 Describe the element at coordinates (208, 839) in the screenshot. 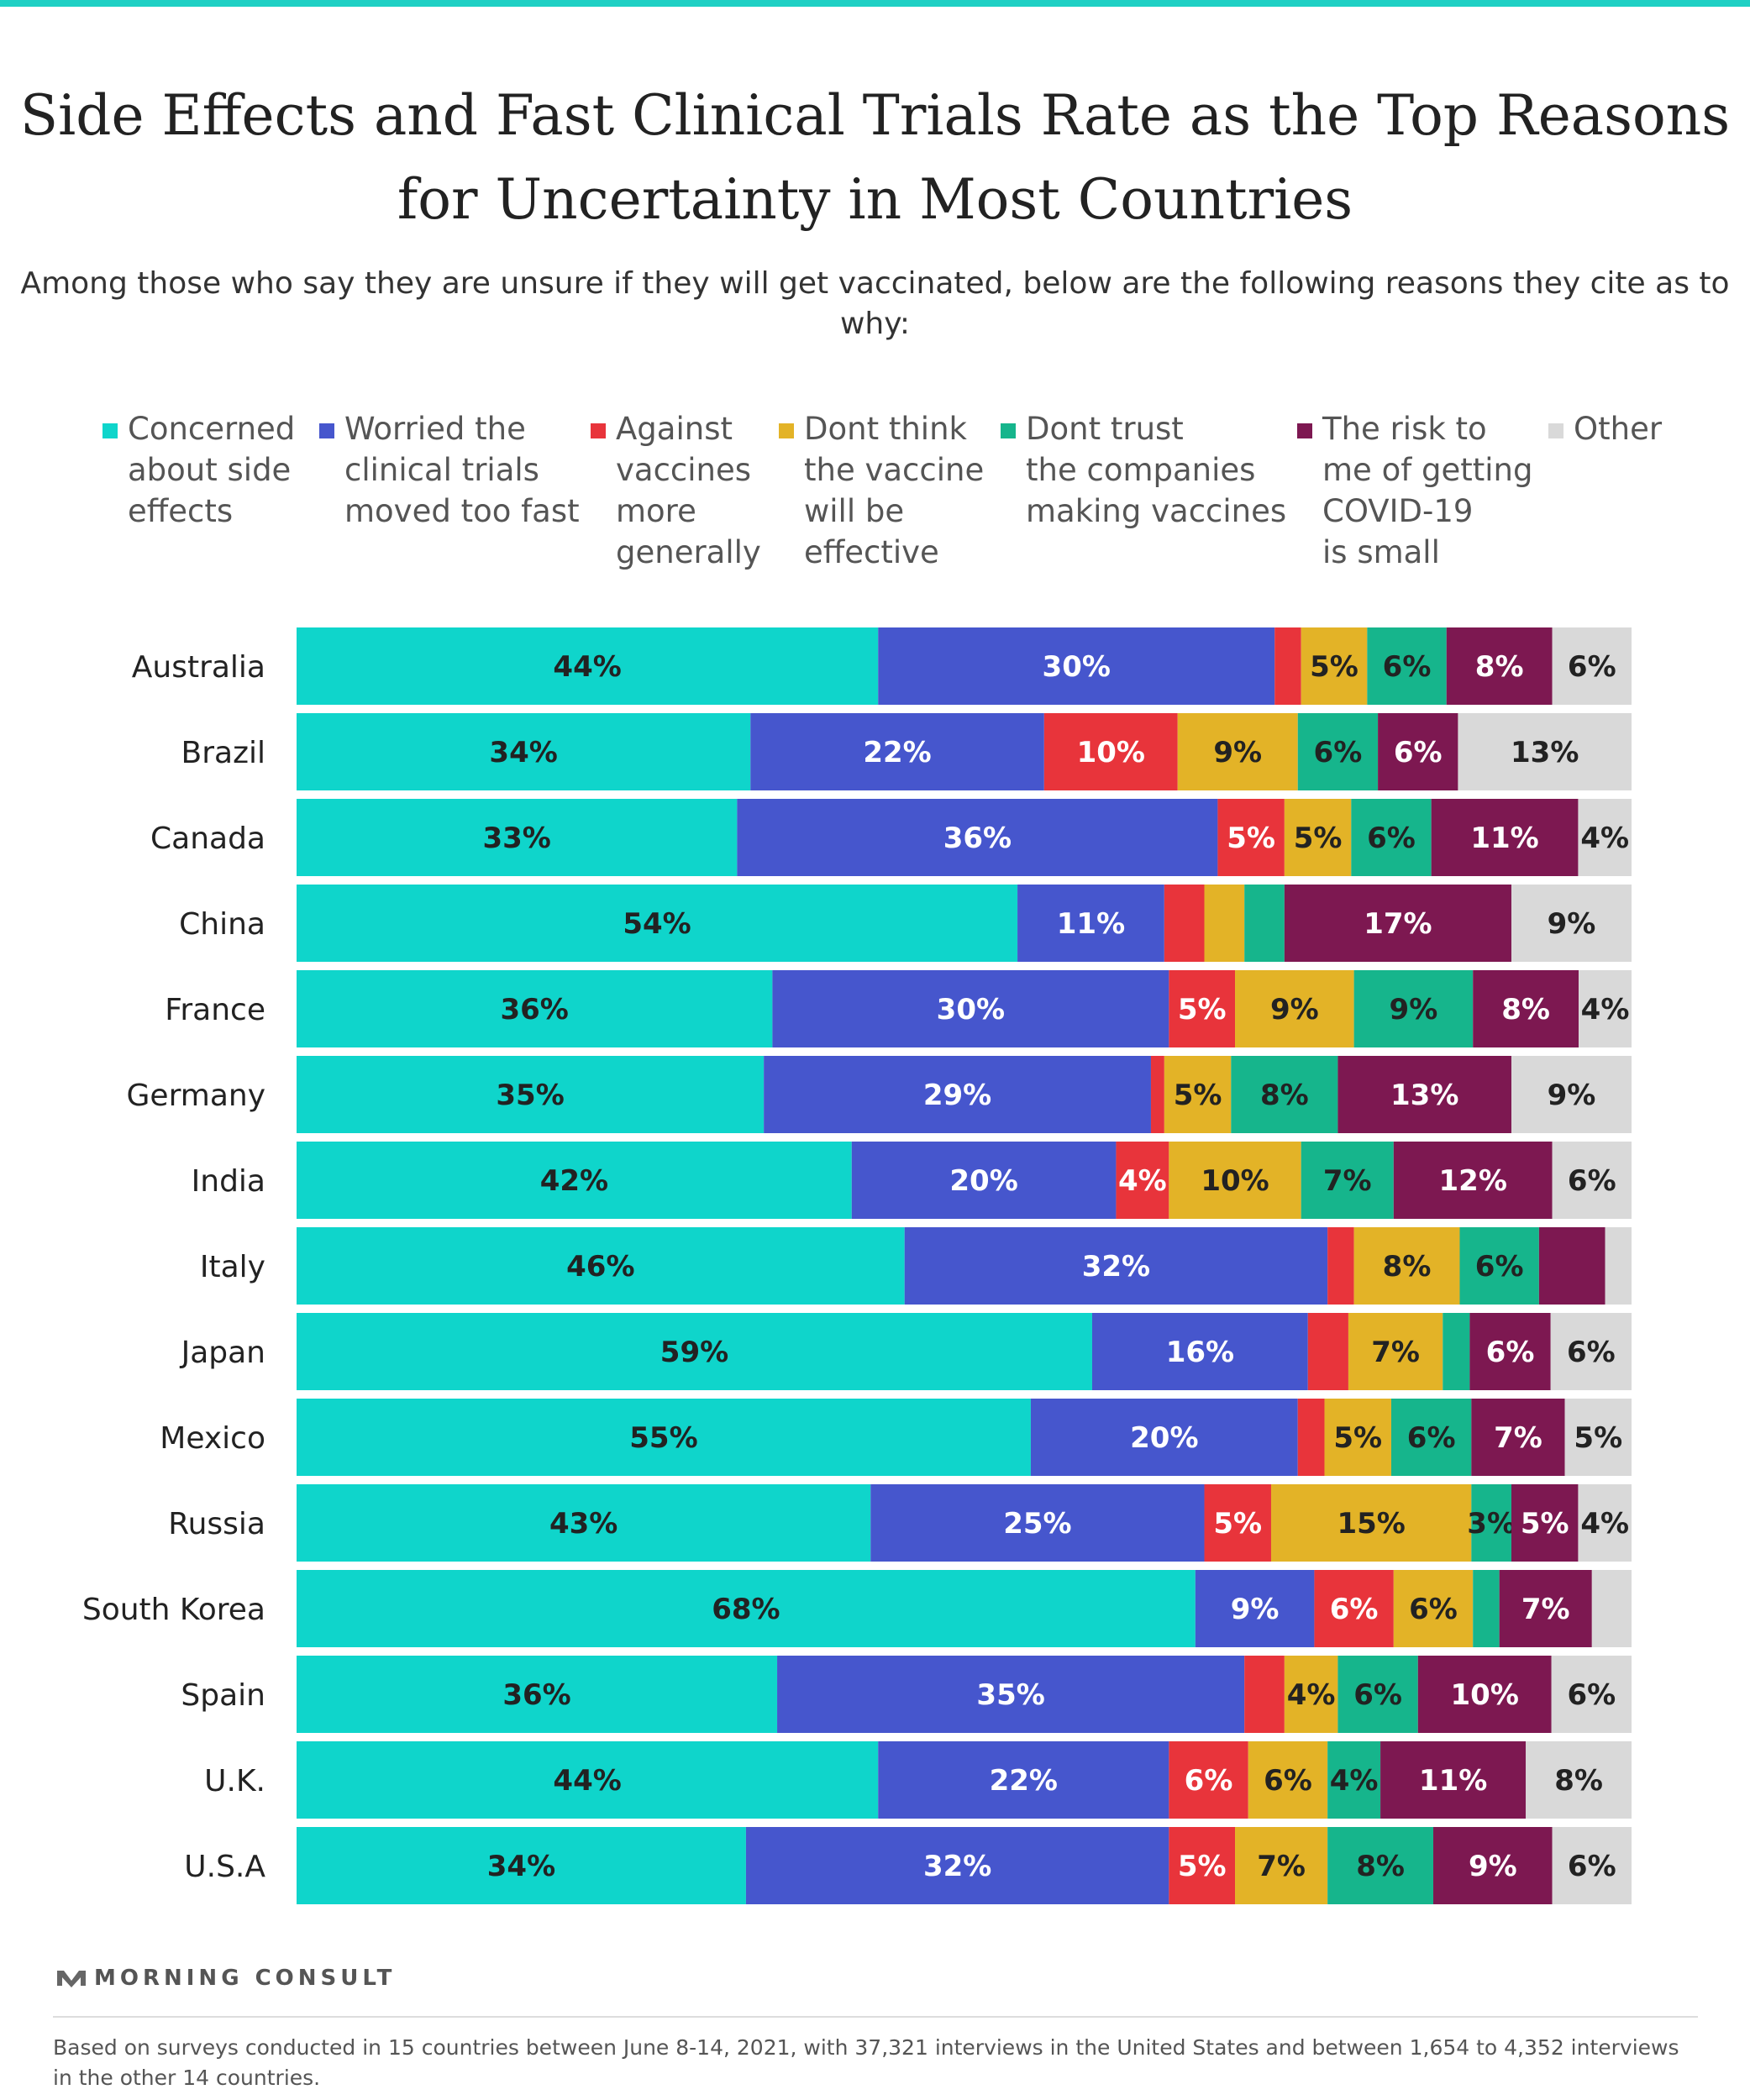

I see `category-label: Canada` at that location.